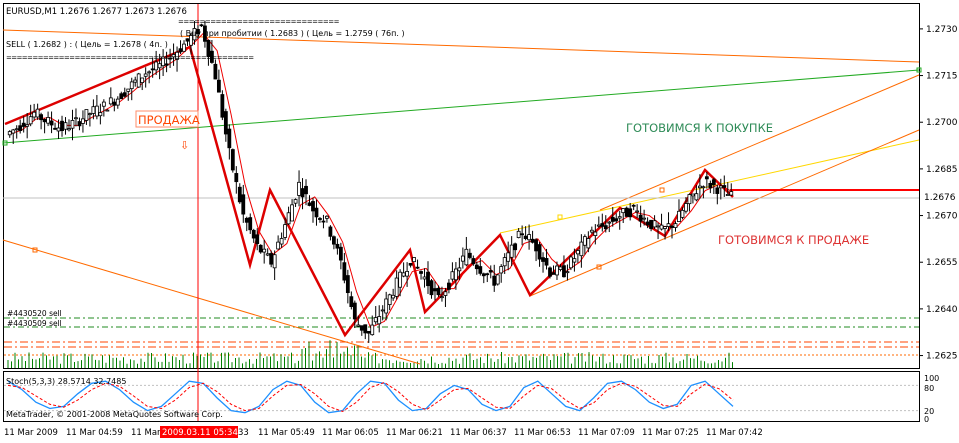  I want to click on stoch-tick-80: 80, so click(929, 388).